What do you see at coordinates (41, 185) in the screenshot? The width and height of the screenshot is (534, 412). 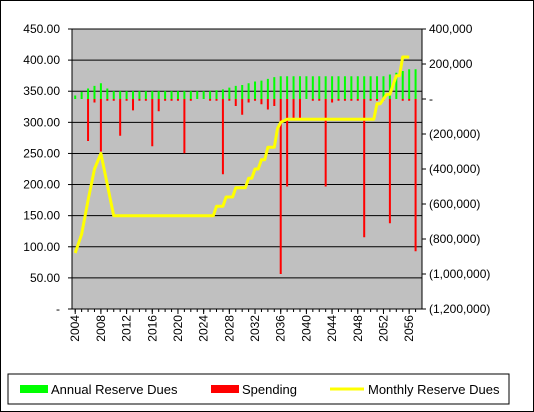 I see `left-axis-tick-label: 200.00` at bounding box center [41, 185].